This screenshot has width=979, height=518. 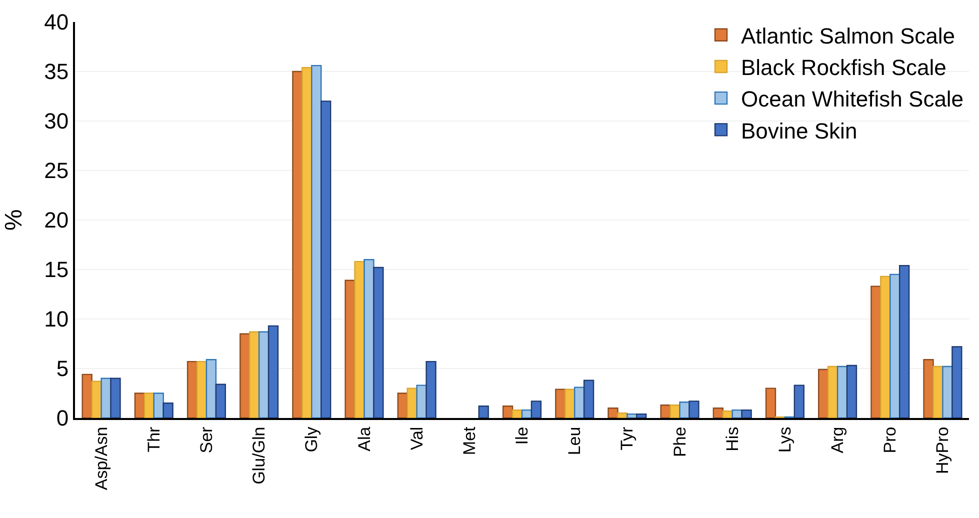 I want to click on x-tick-label: His, so click(x=732, y=439).